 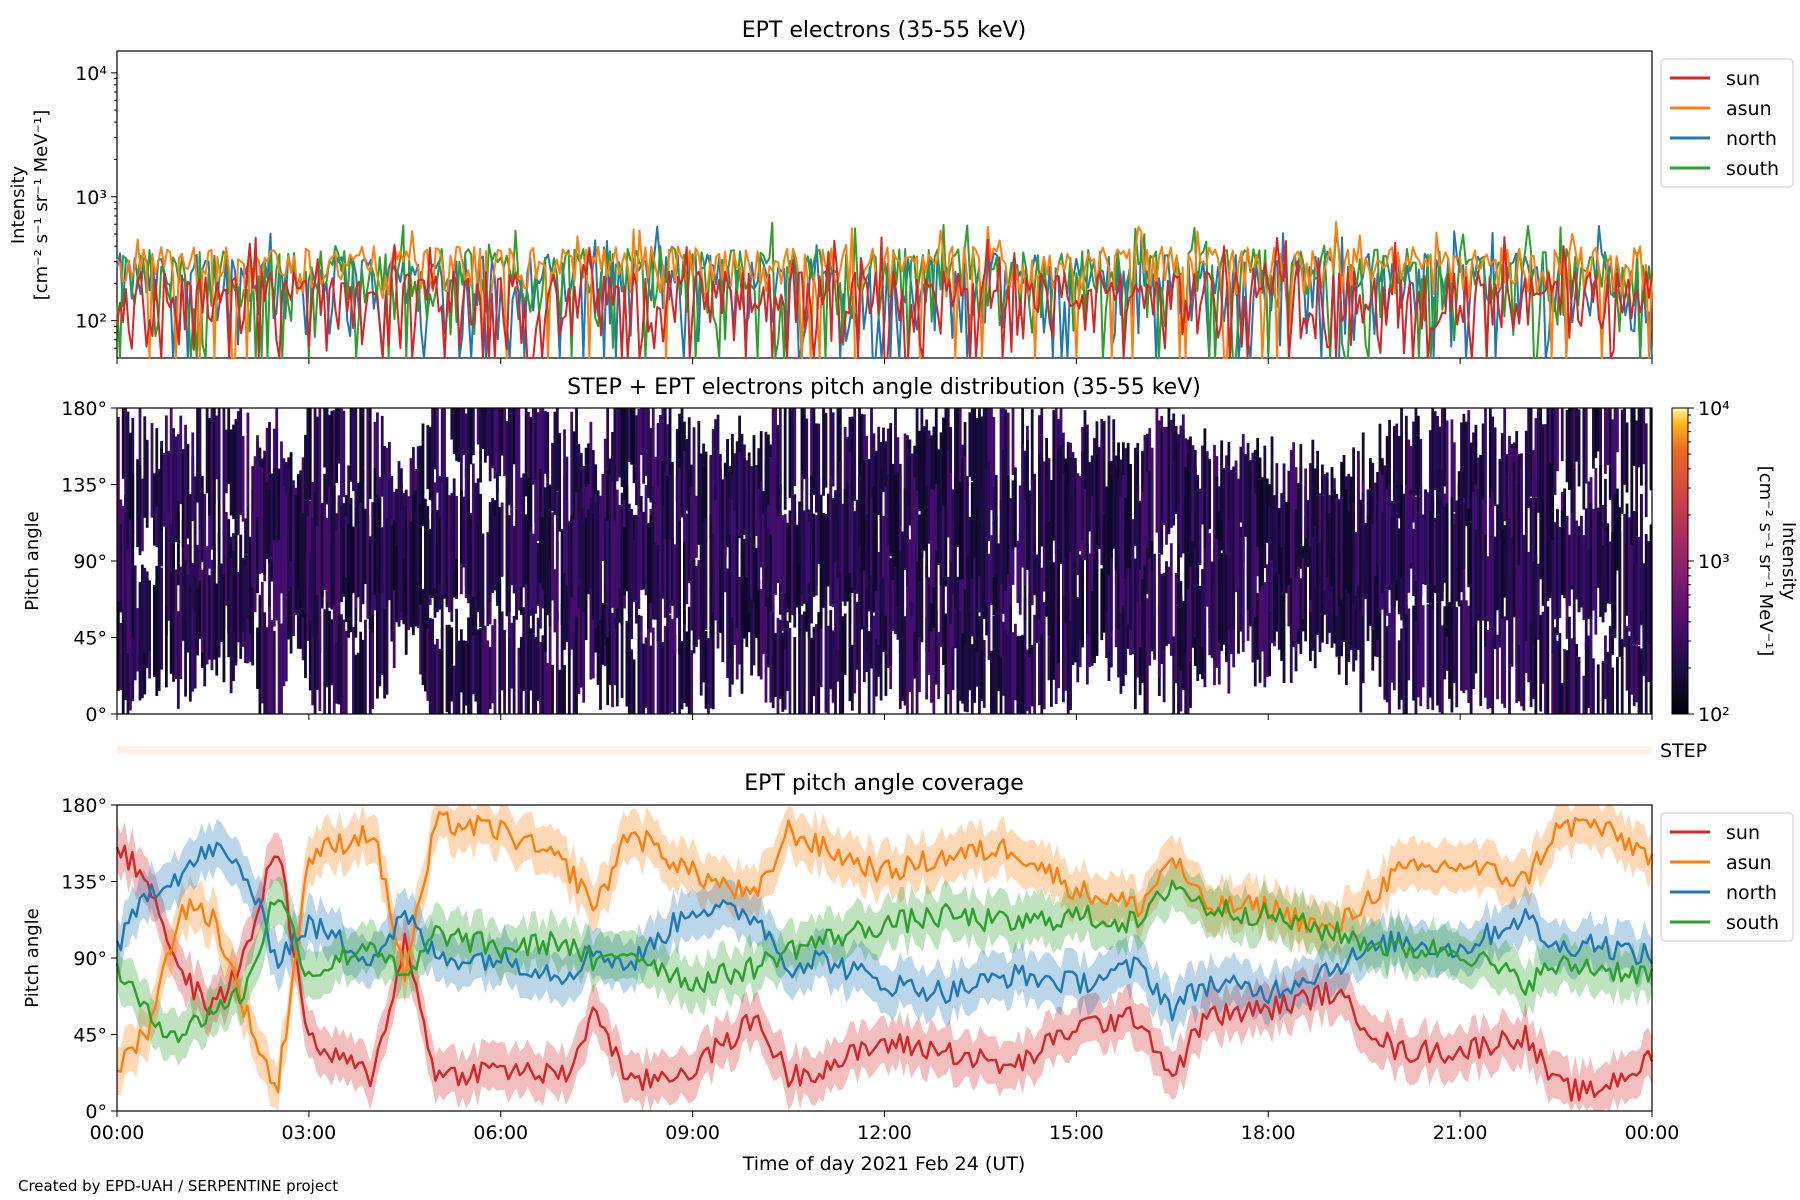 I want to click on pitch-distribution-y-tick-label: 180°, so click(x=84, y=409).